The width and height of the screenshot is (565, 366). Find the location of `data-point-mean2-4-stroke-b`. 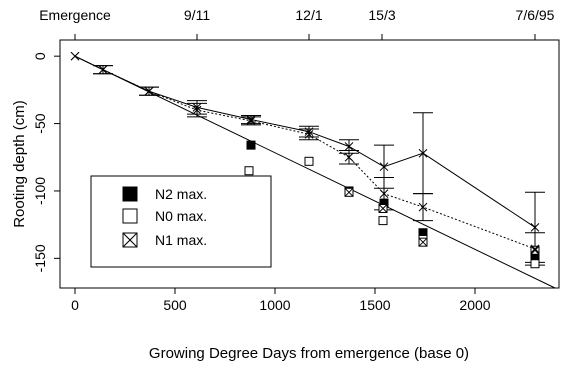

data-point-mean2-4-stroke-b is located at coordinates (251, 121).